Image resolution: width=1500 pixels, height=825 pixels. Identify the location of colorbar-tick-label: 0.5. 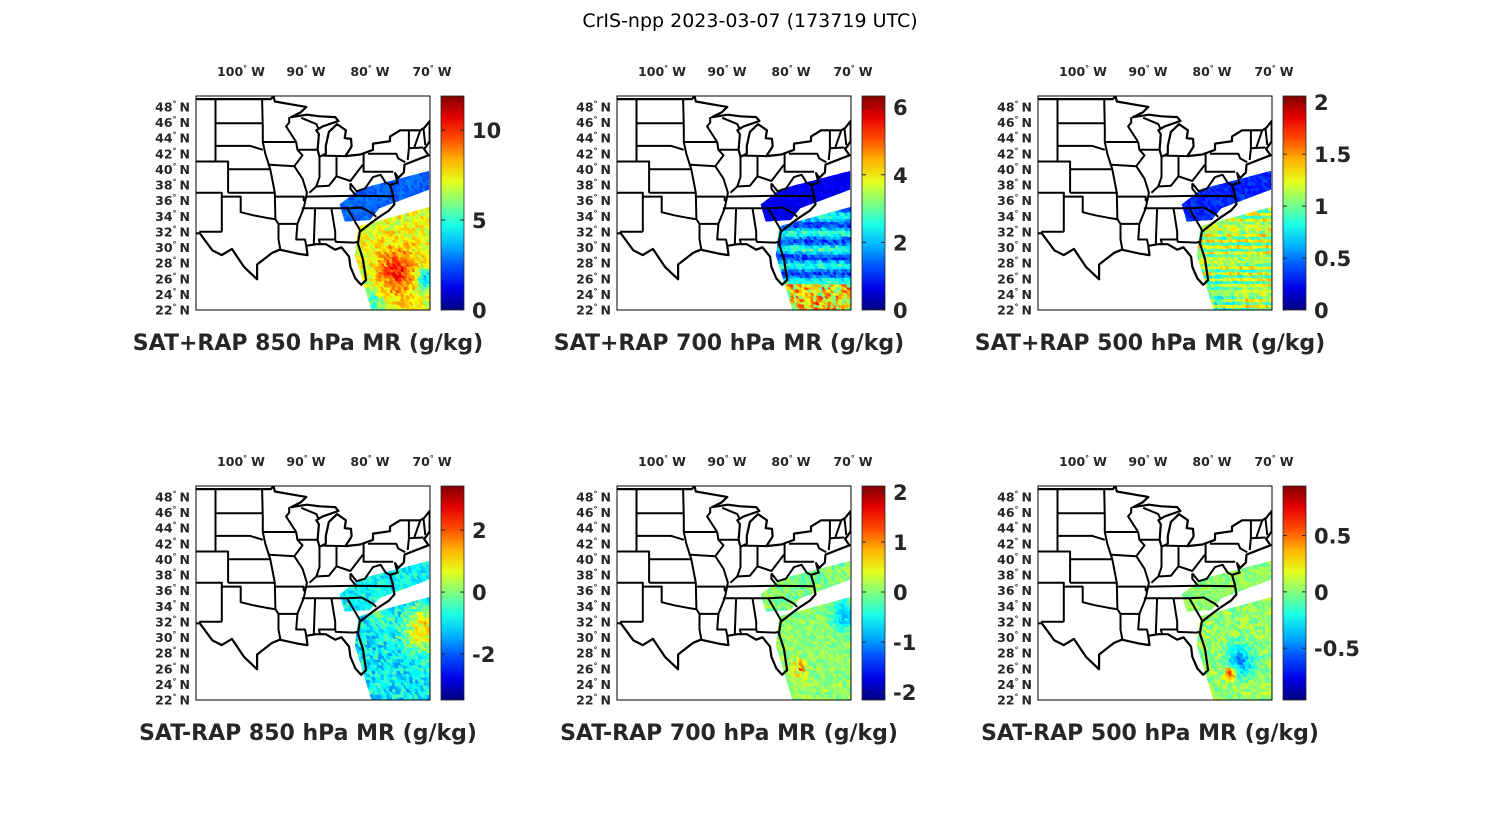
(1332, 259).